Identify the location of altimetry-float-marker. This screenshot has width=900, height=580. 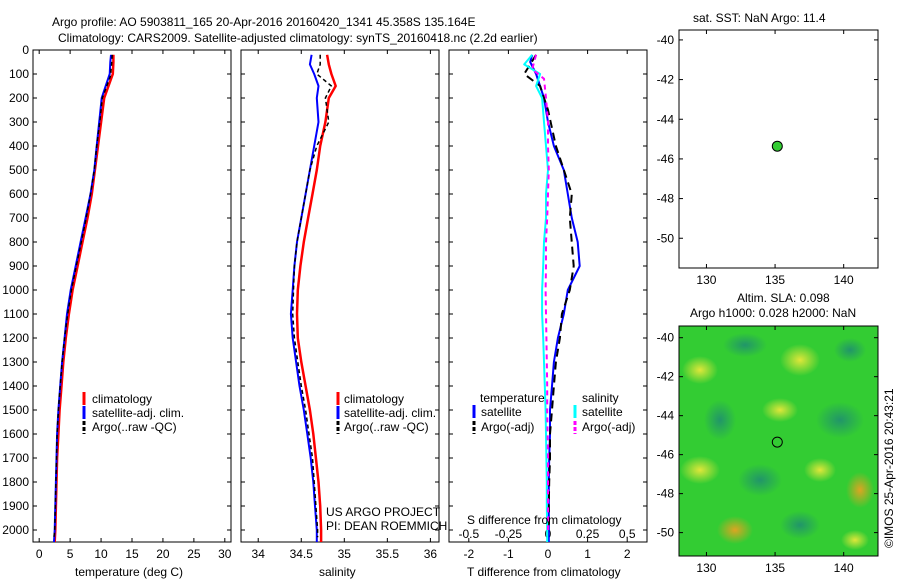
(777, 442).